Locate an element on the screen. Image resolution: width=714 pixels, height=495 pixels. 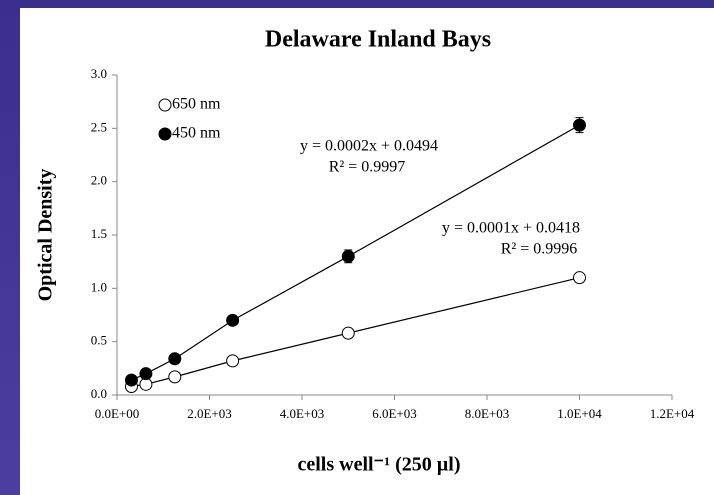
y-tick-label: 3.0 is located at coordinates (99, 73).